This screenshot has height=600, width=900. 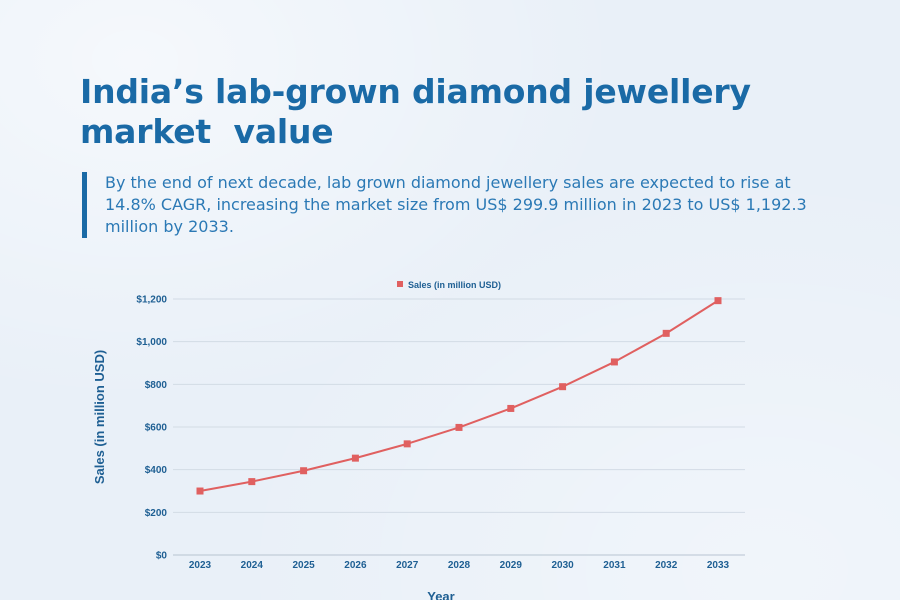 I want to click on x-tick-label: 2033, so click(x=718, y=565).